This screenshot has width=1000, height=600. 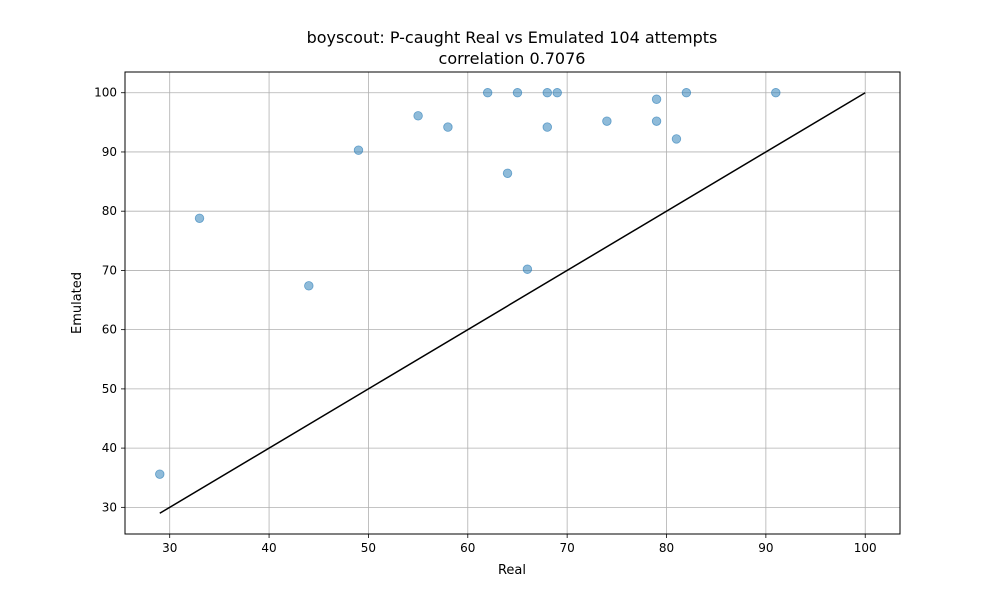 I want to click on y-tick-label: 50, so click(x=109, y=389).